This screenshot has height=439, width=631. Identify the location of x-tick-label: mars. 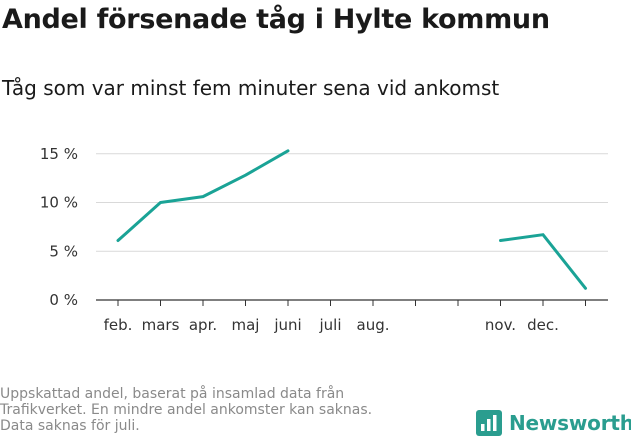
(161, 325).